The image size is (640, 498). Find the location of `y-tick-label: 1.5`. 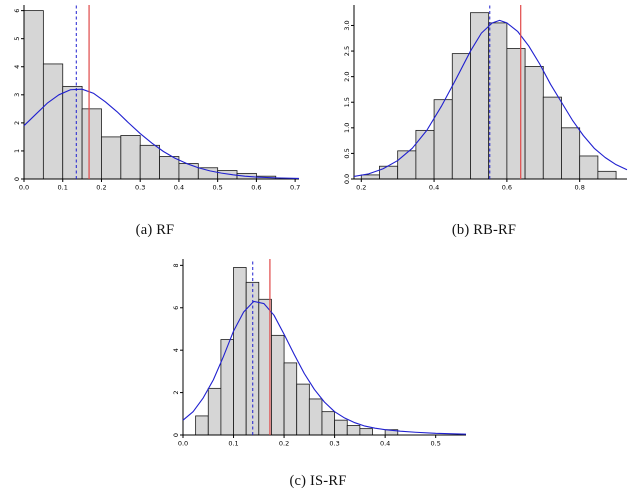

y-tick-label: 1.5 is located at coordinates (347, 102).